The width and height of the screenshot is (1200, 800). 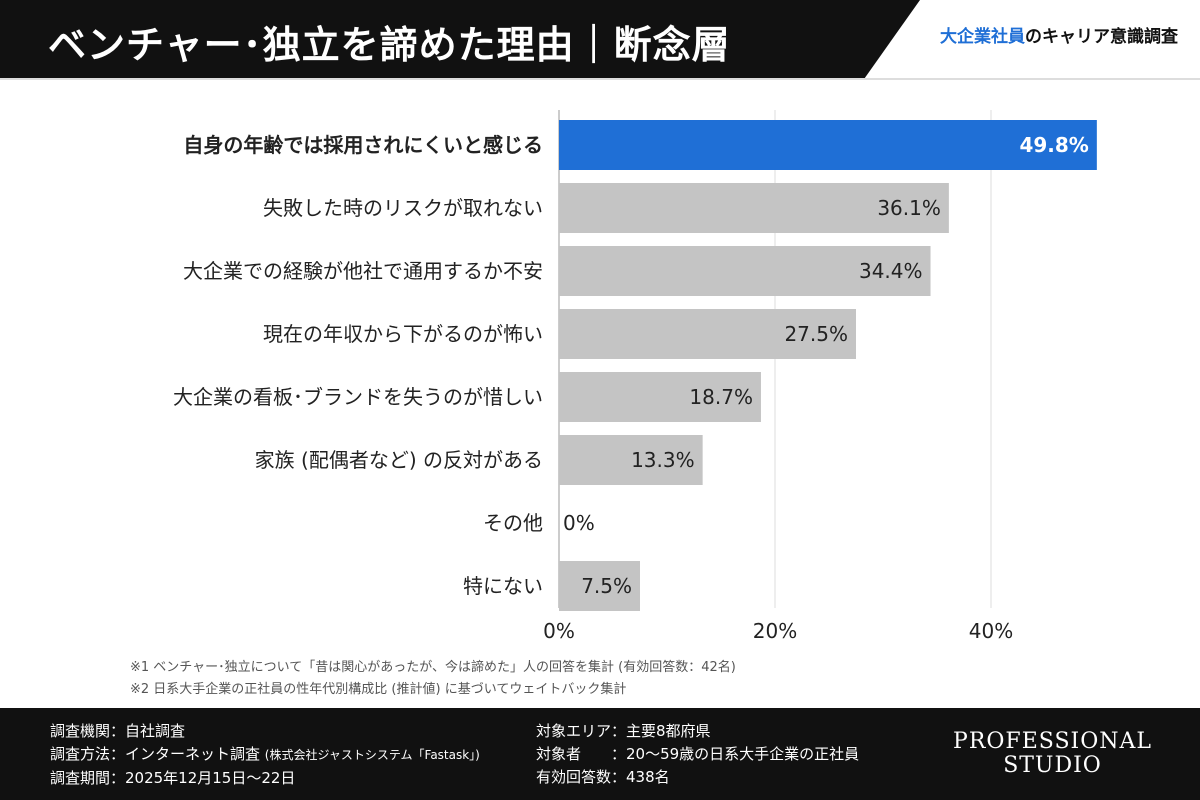 I want to click on x-tick-label: 0%, so click(x=559, y=631).